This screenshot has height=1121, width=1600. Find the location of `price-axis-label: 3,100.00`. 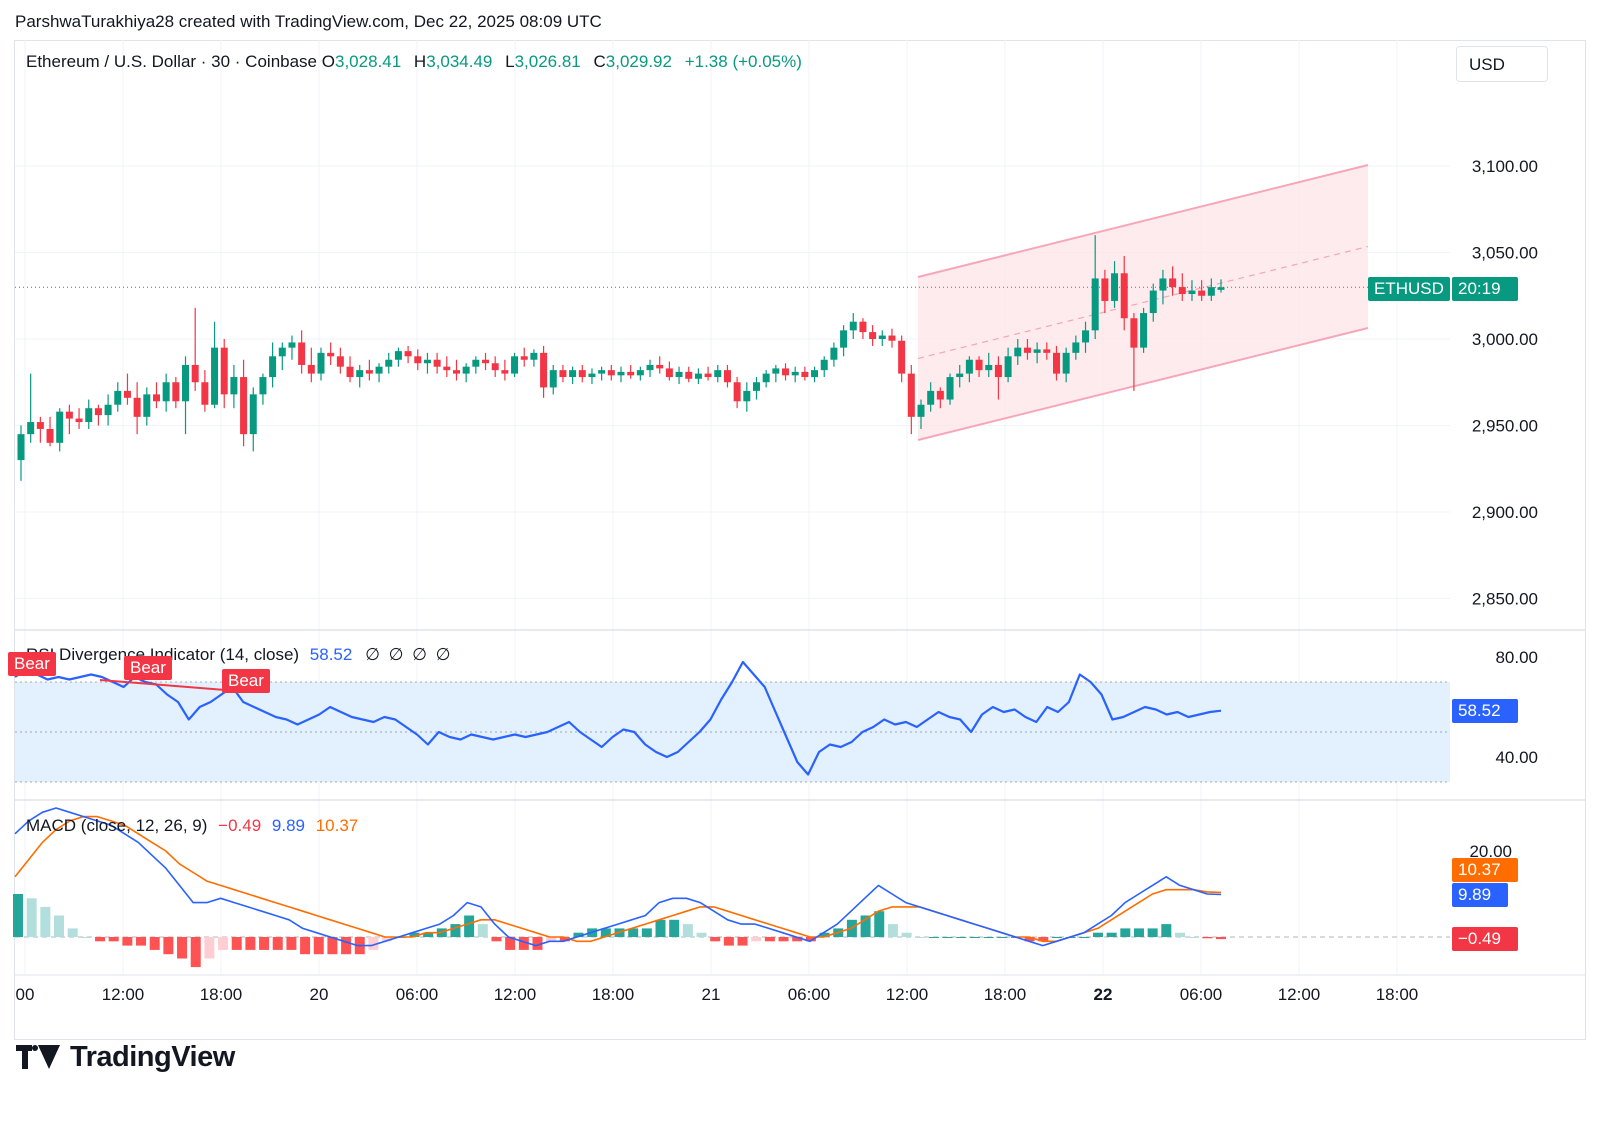

price-axis-label: 3,100.00 is located at coordinates (1505, 166).